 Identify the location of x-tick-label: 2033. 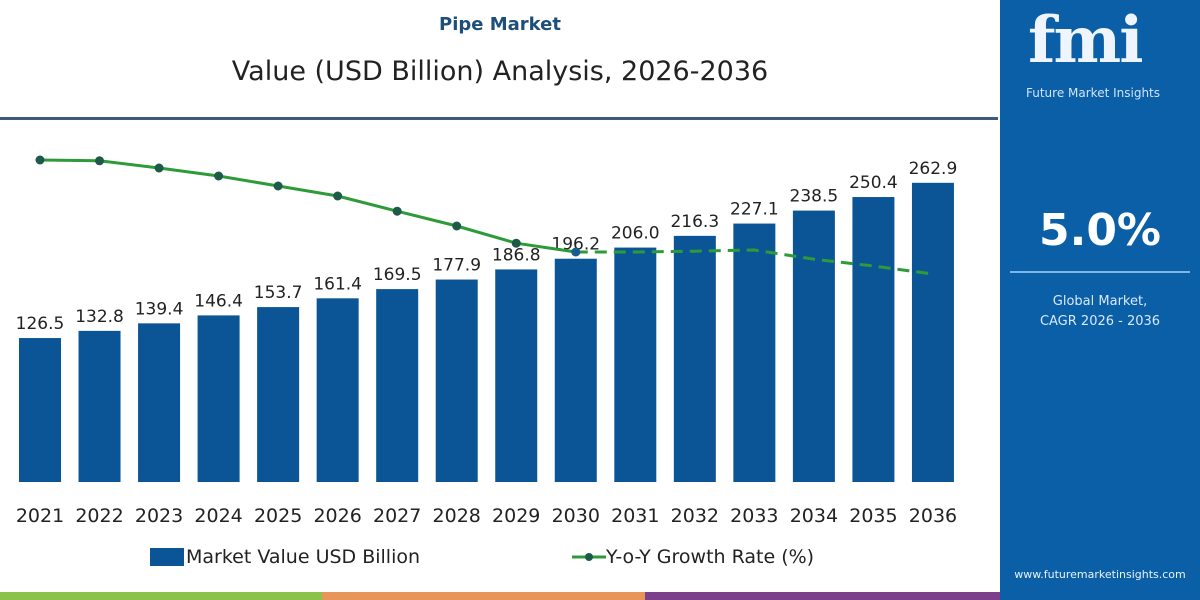
(754, 516).